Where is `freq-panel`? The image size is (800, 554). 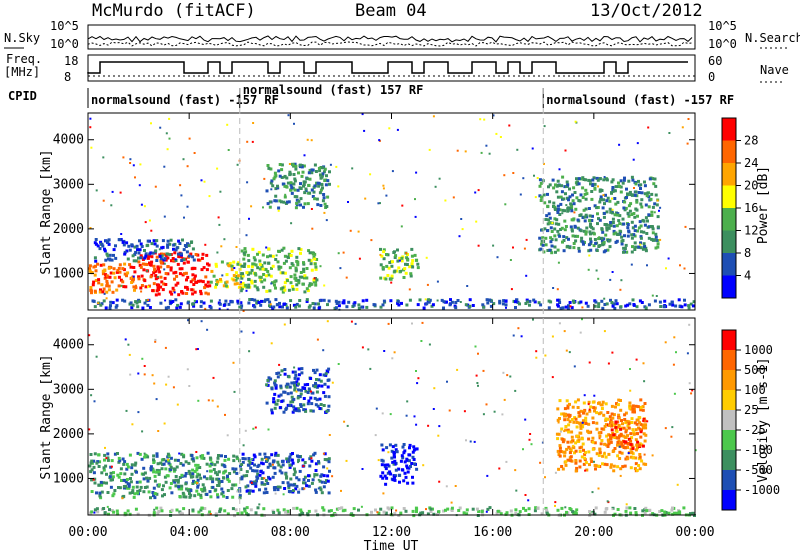
freq-panel is located at coordinates (391, 68).